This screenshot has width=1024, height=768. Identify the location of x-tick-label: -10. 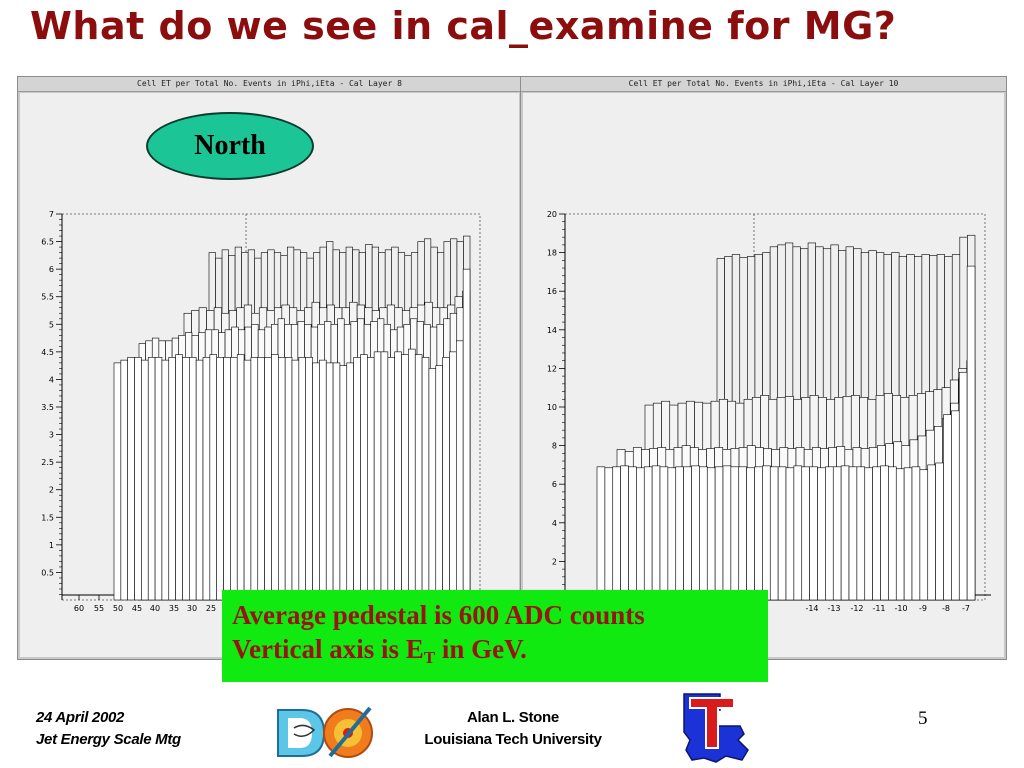
(900, 608).